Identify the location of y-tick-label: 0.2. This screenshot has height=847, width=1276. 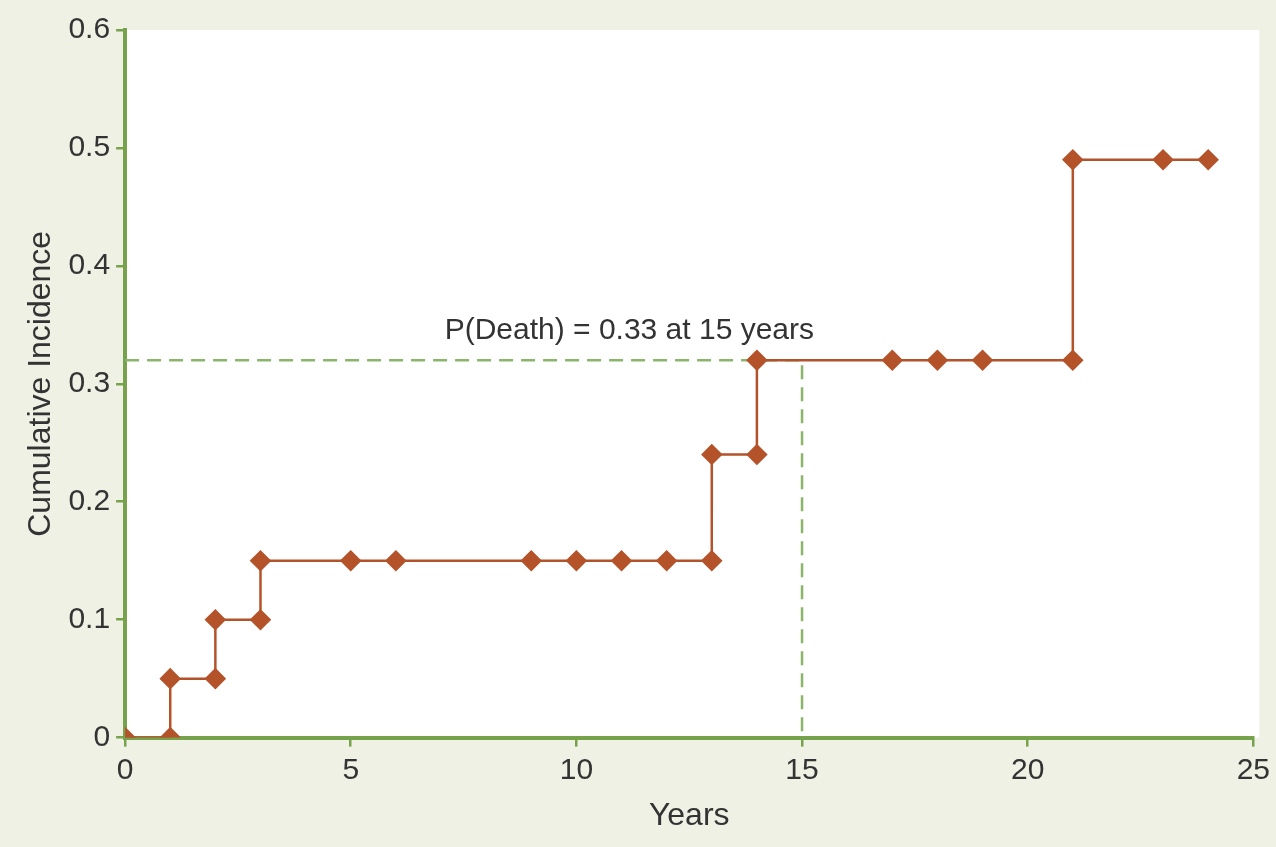
(89, 499).